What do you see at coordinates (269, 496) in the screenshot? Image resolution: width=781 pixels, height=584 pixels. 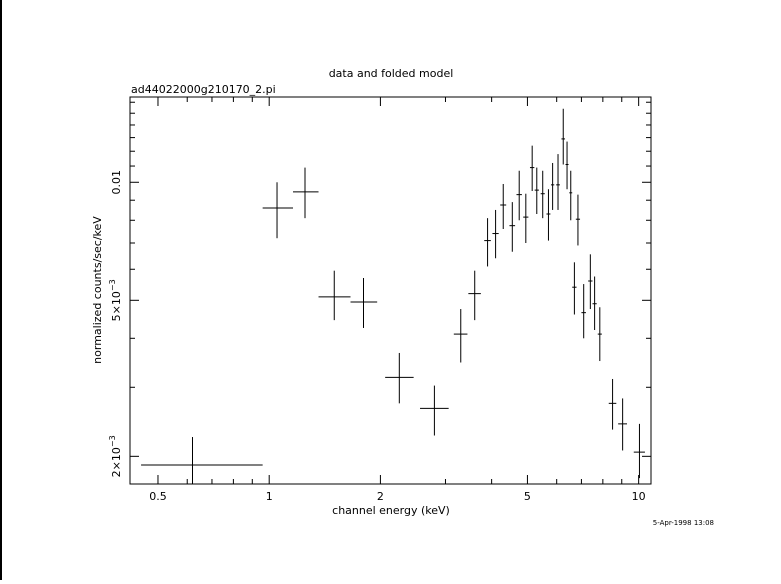 I see `x-tick-label: 1` at bounding box center [269, 496].